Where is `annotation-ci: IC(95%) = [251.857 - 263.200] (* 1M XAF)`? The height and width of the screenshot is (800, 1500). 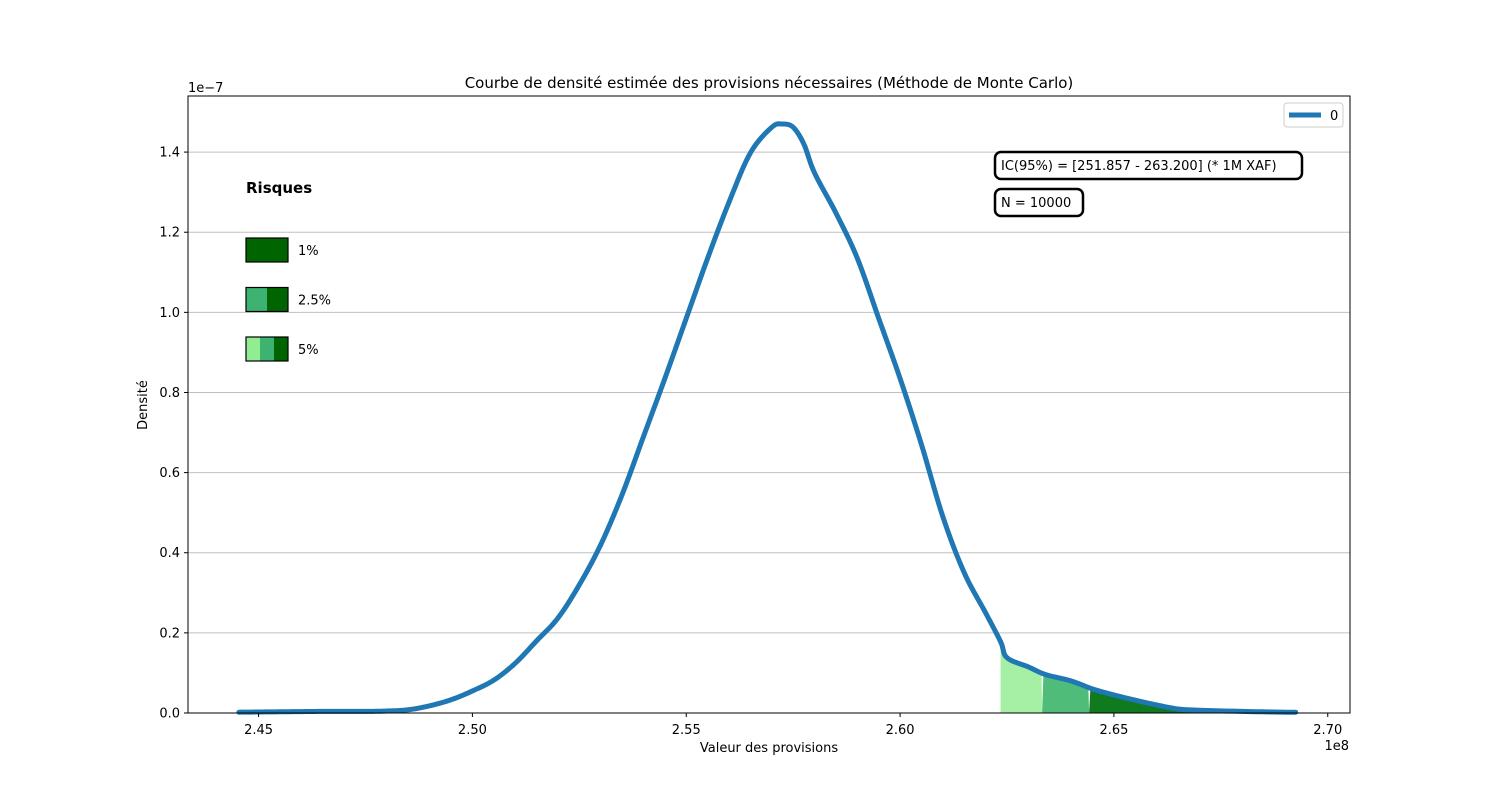 annotation-ci: IC(95%) = [251.857 - 263.200] (* 1M XAF) is located at coordinates (1148, 165).